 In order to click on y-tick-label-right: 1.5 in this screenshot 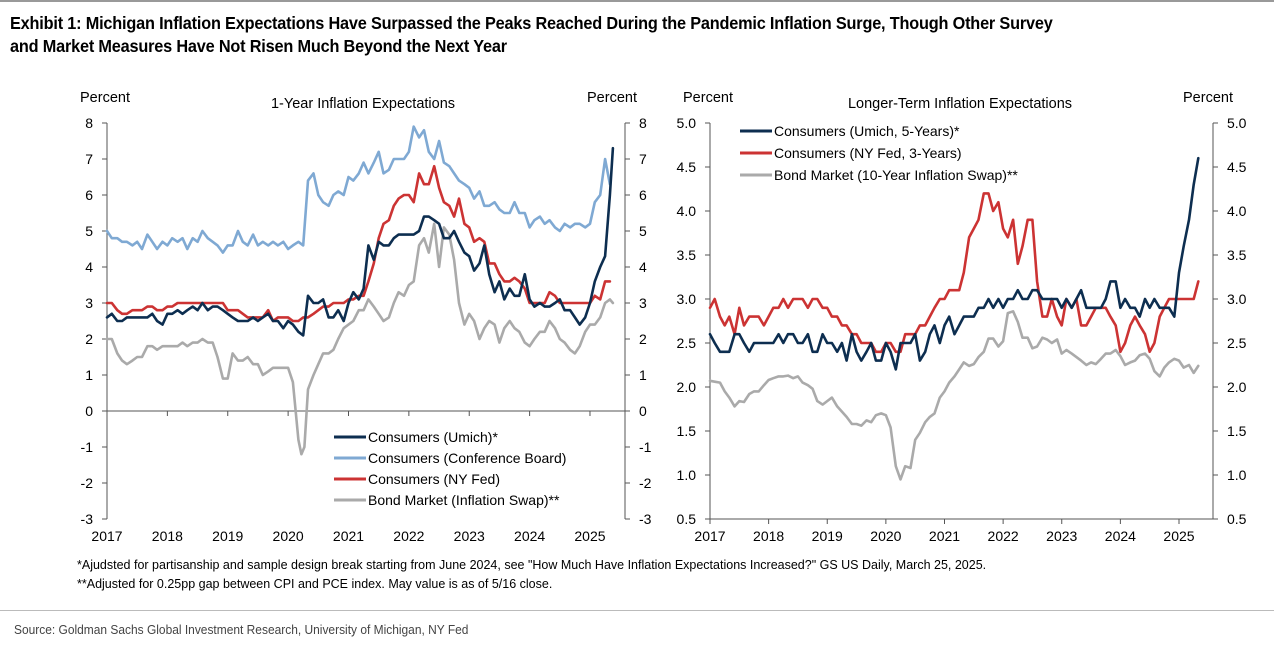, I will do `click(1237, 431)`.